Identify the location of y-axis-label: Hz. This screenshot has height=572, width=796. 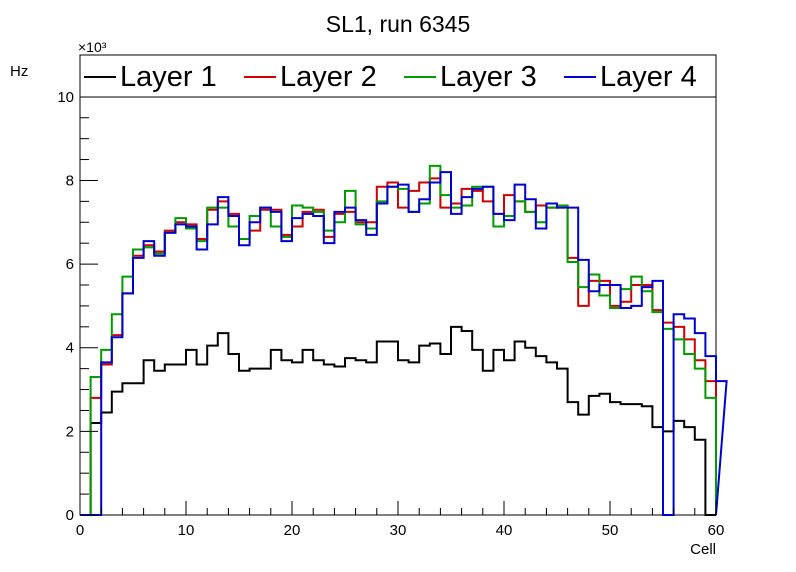
(19, 71).